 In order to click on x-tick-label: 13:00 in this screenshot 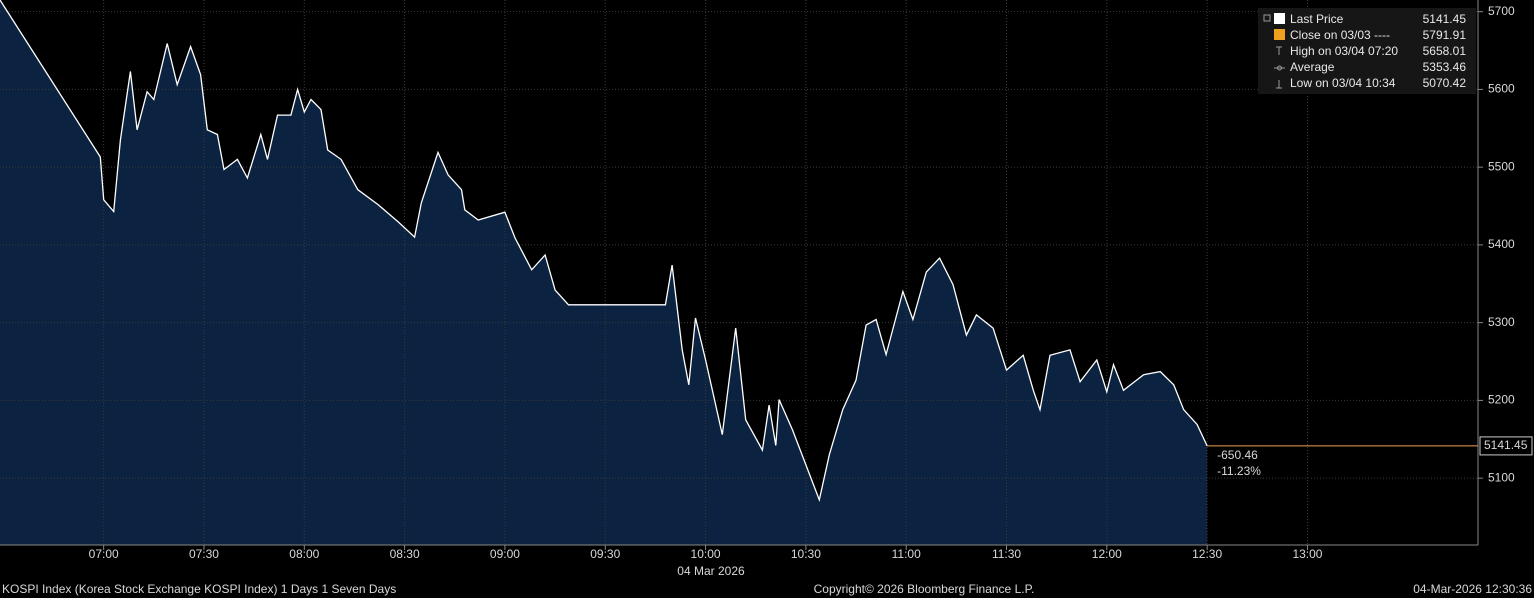, I will do `click(1307, 554)`.